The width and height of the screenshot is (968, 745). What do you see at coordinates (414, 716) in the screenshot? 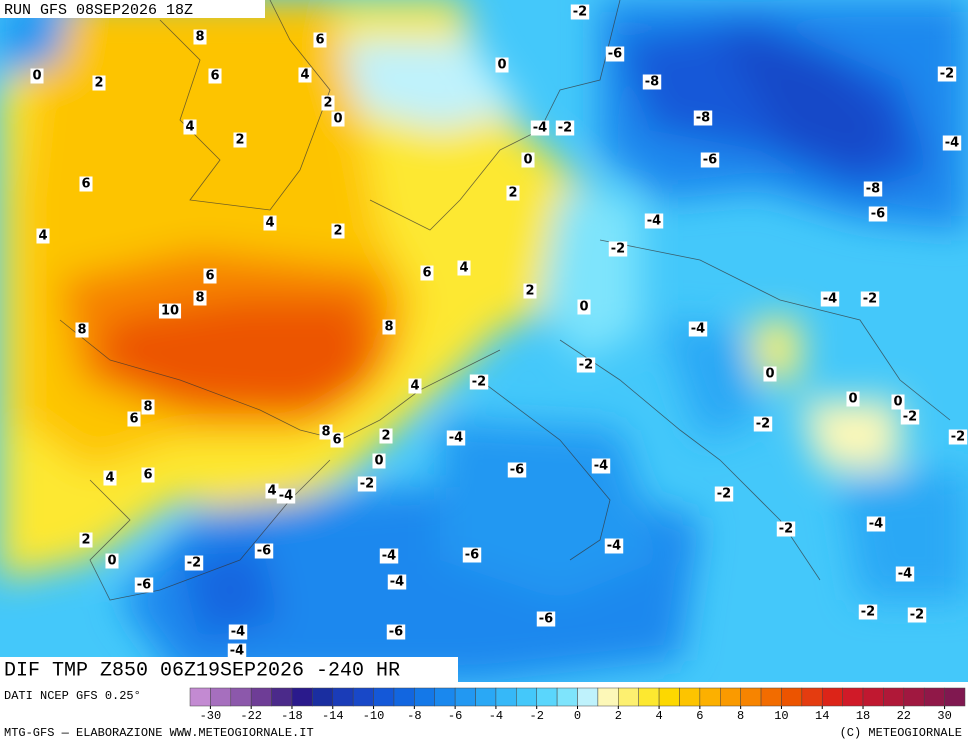
I see `colorbar-label: -8` at bounding box center [414, 716].